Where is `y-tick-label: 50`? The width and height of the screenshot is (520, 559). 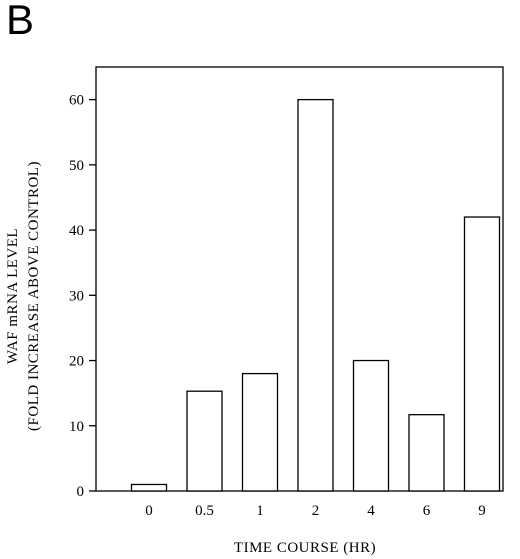
y-tick-label: 50 is located at coordinates (76, 166).